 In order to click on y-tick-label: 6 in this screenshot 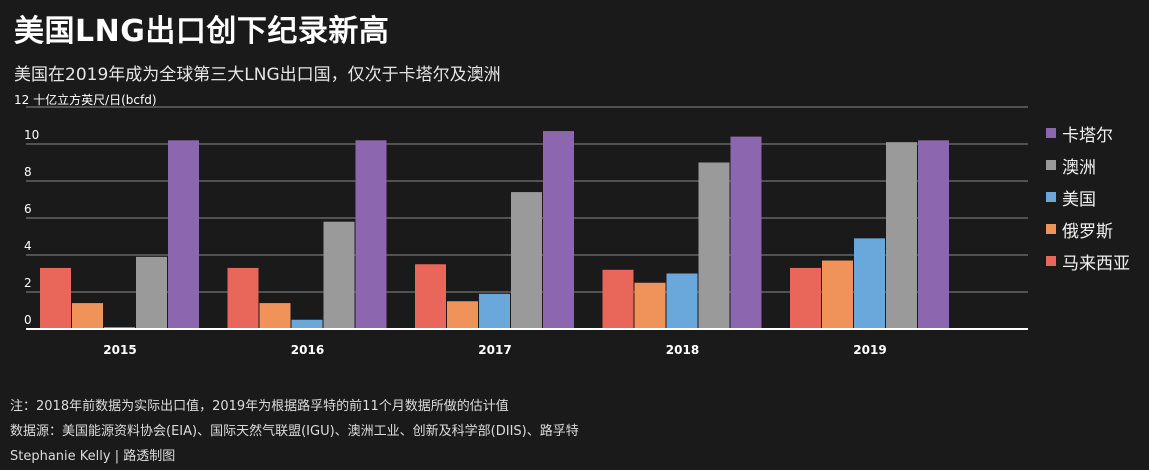, I will do `click(28, 209)`.